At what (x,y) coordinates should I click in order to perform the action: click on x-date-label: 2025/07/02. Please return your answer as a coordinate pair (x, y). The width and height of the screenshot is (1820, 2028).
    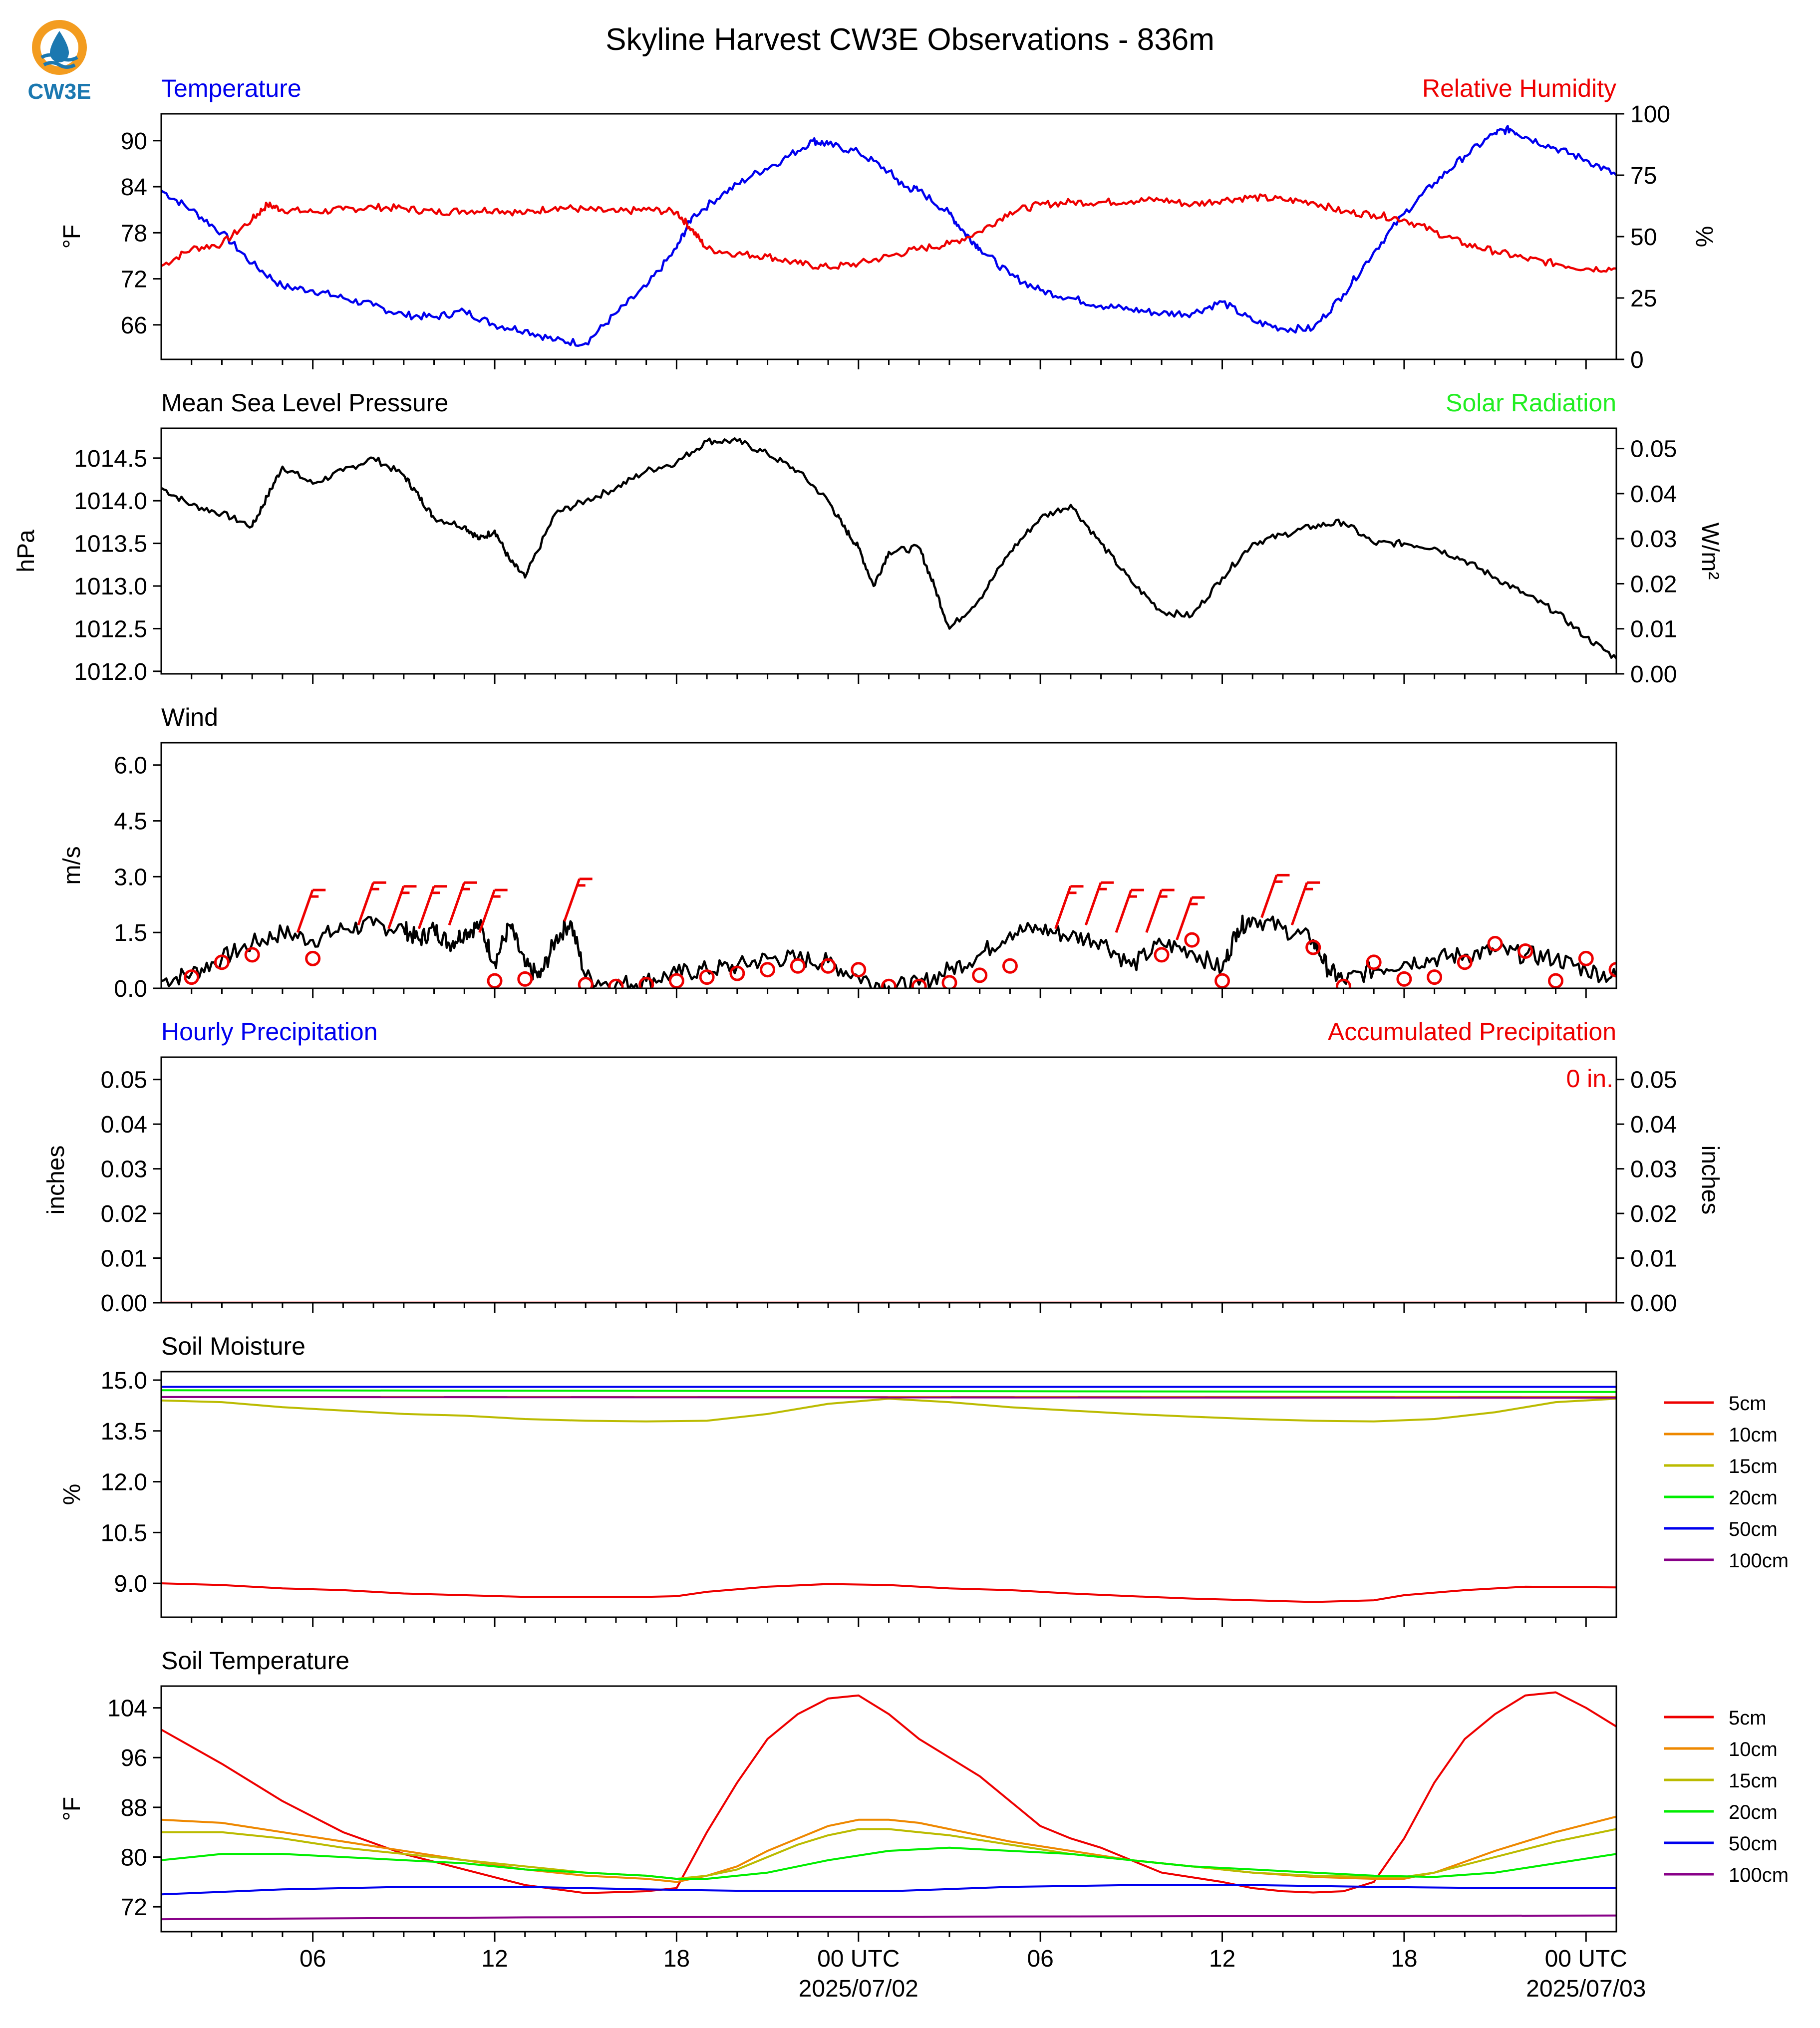
    Looking at the image, I should click on (858, 1989).